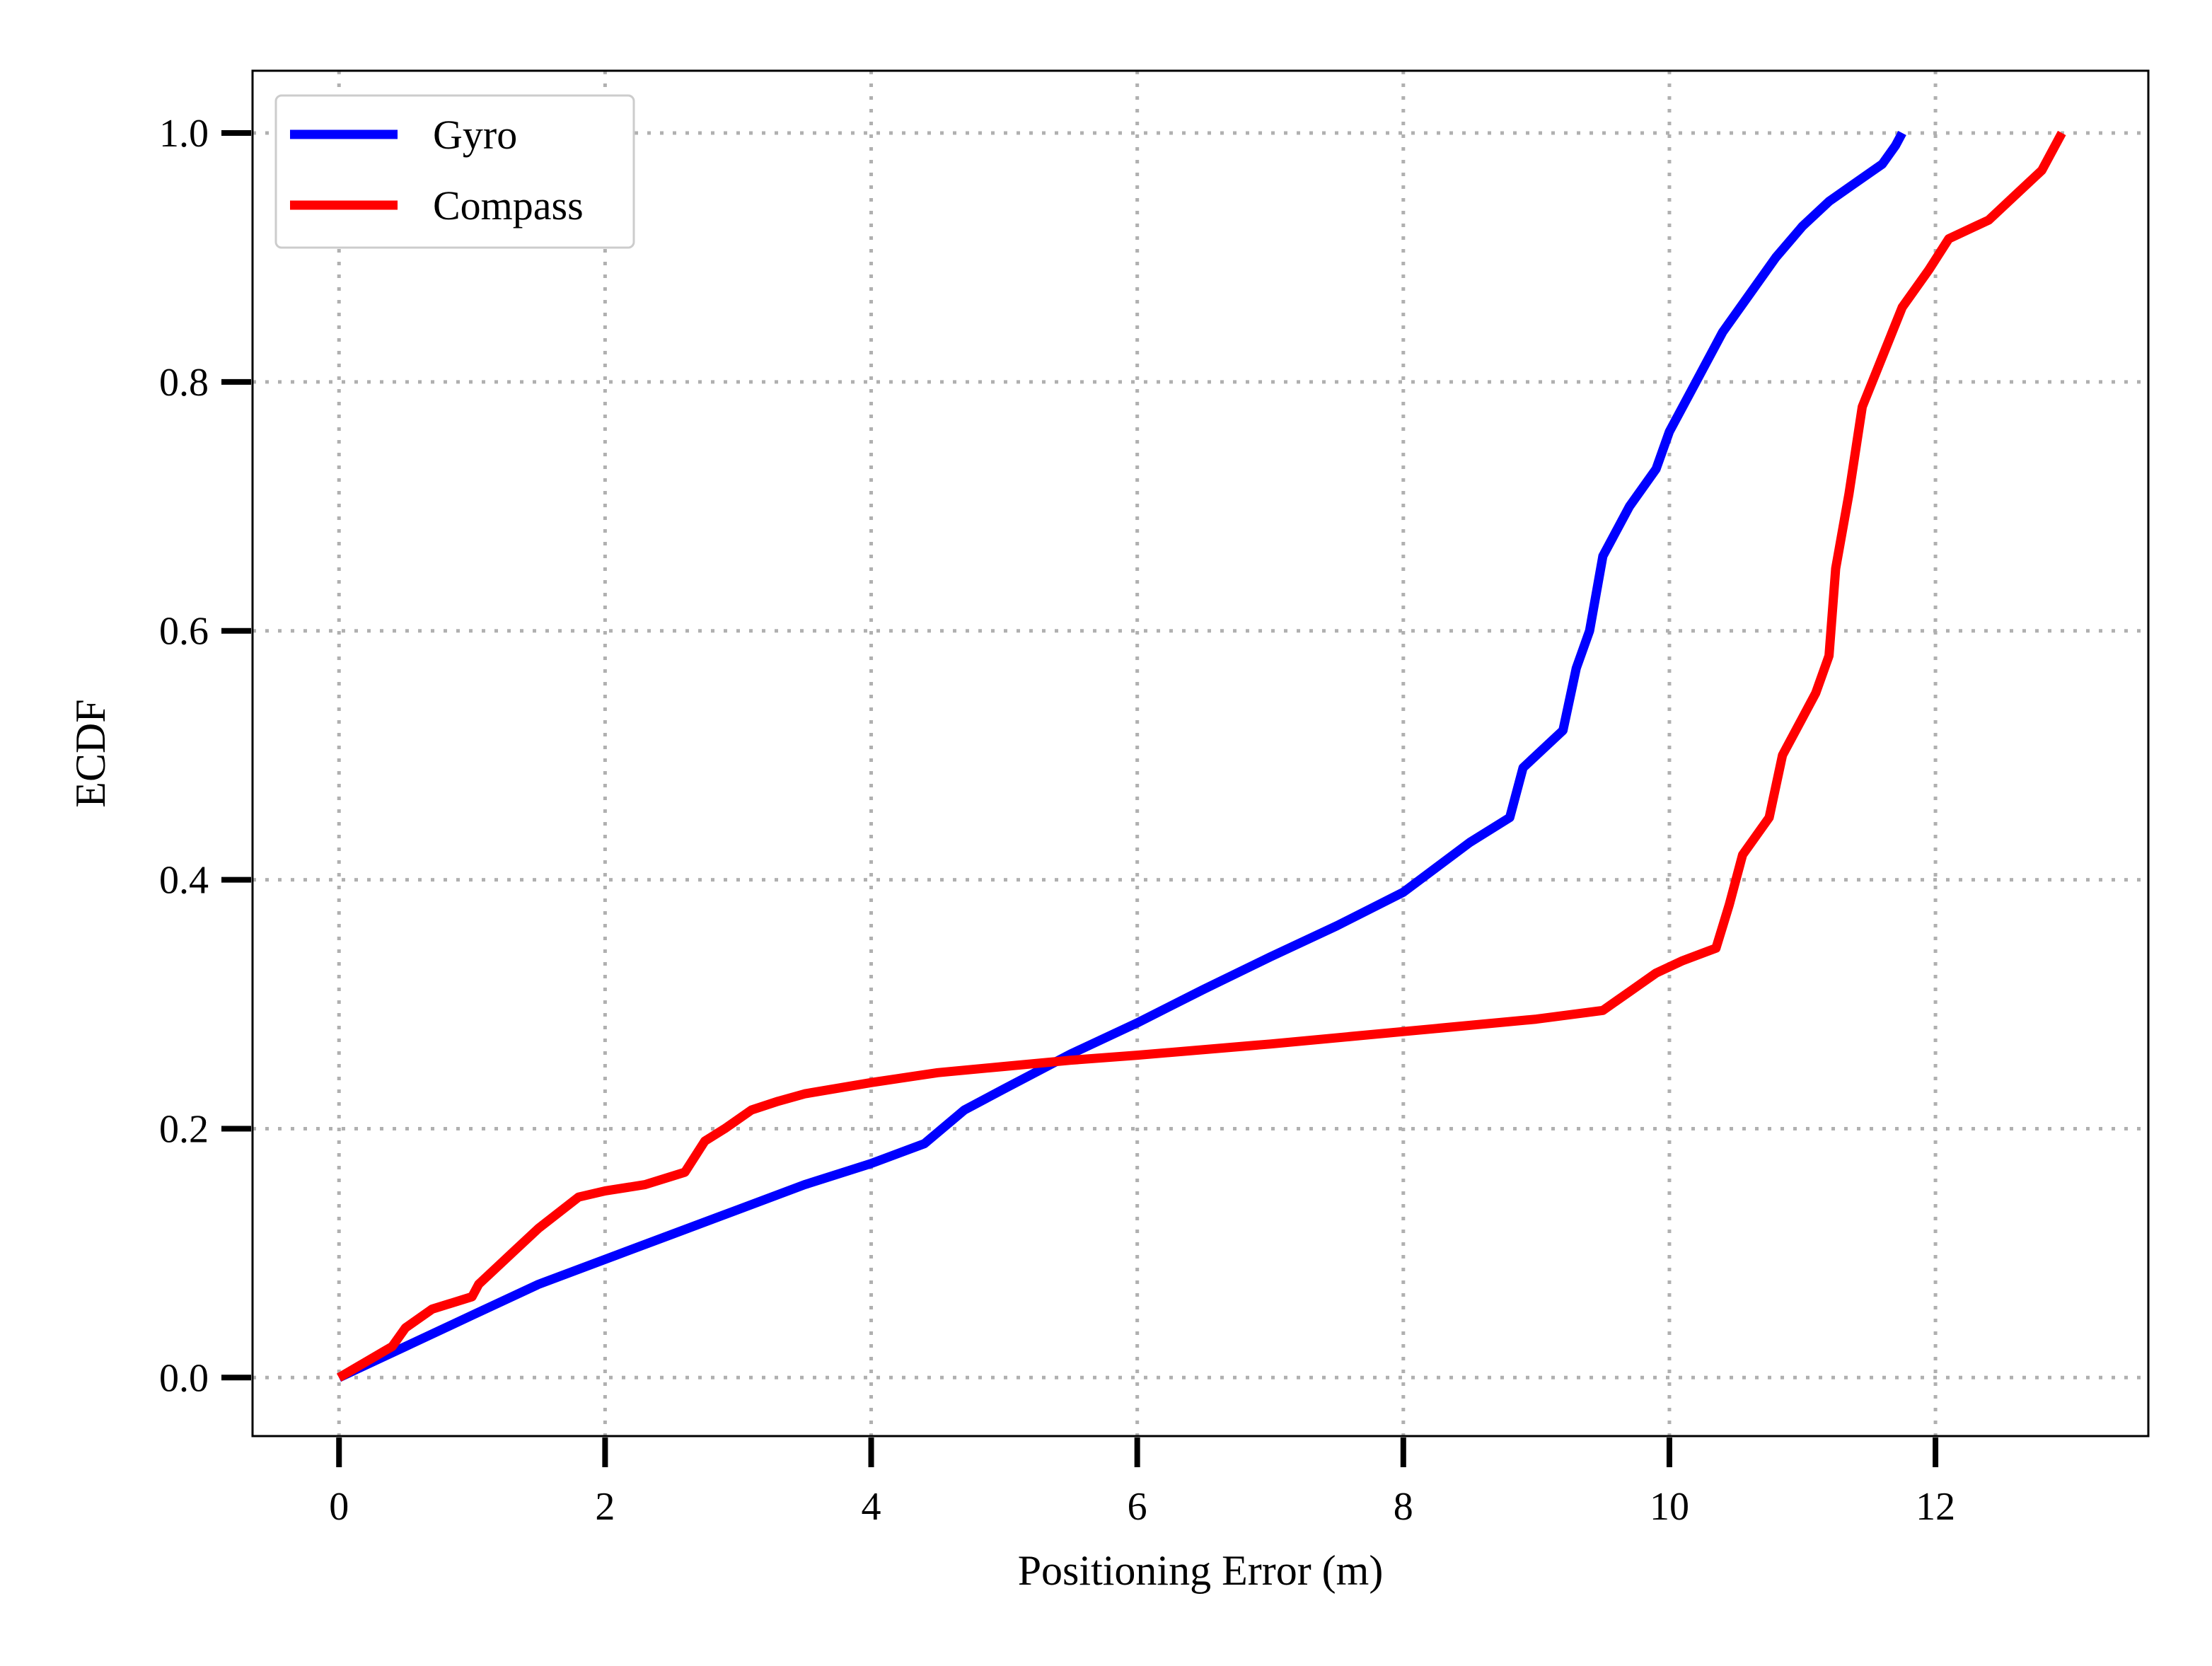  What do you see at coordinates (605, 1507) in the screenshot?
I see `x-tick-label: 2` at bounding box center [605, 1507].